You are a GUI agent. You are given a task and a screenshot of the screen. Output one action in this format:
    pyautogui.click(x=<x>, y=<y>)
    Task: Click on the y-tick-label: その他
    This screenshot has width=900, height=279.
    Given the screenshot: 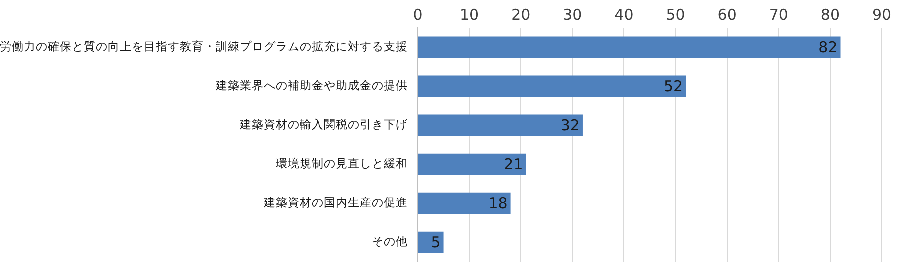 What is the action you would take?
    pyautogui.click(x=390, y=241)
    